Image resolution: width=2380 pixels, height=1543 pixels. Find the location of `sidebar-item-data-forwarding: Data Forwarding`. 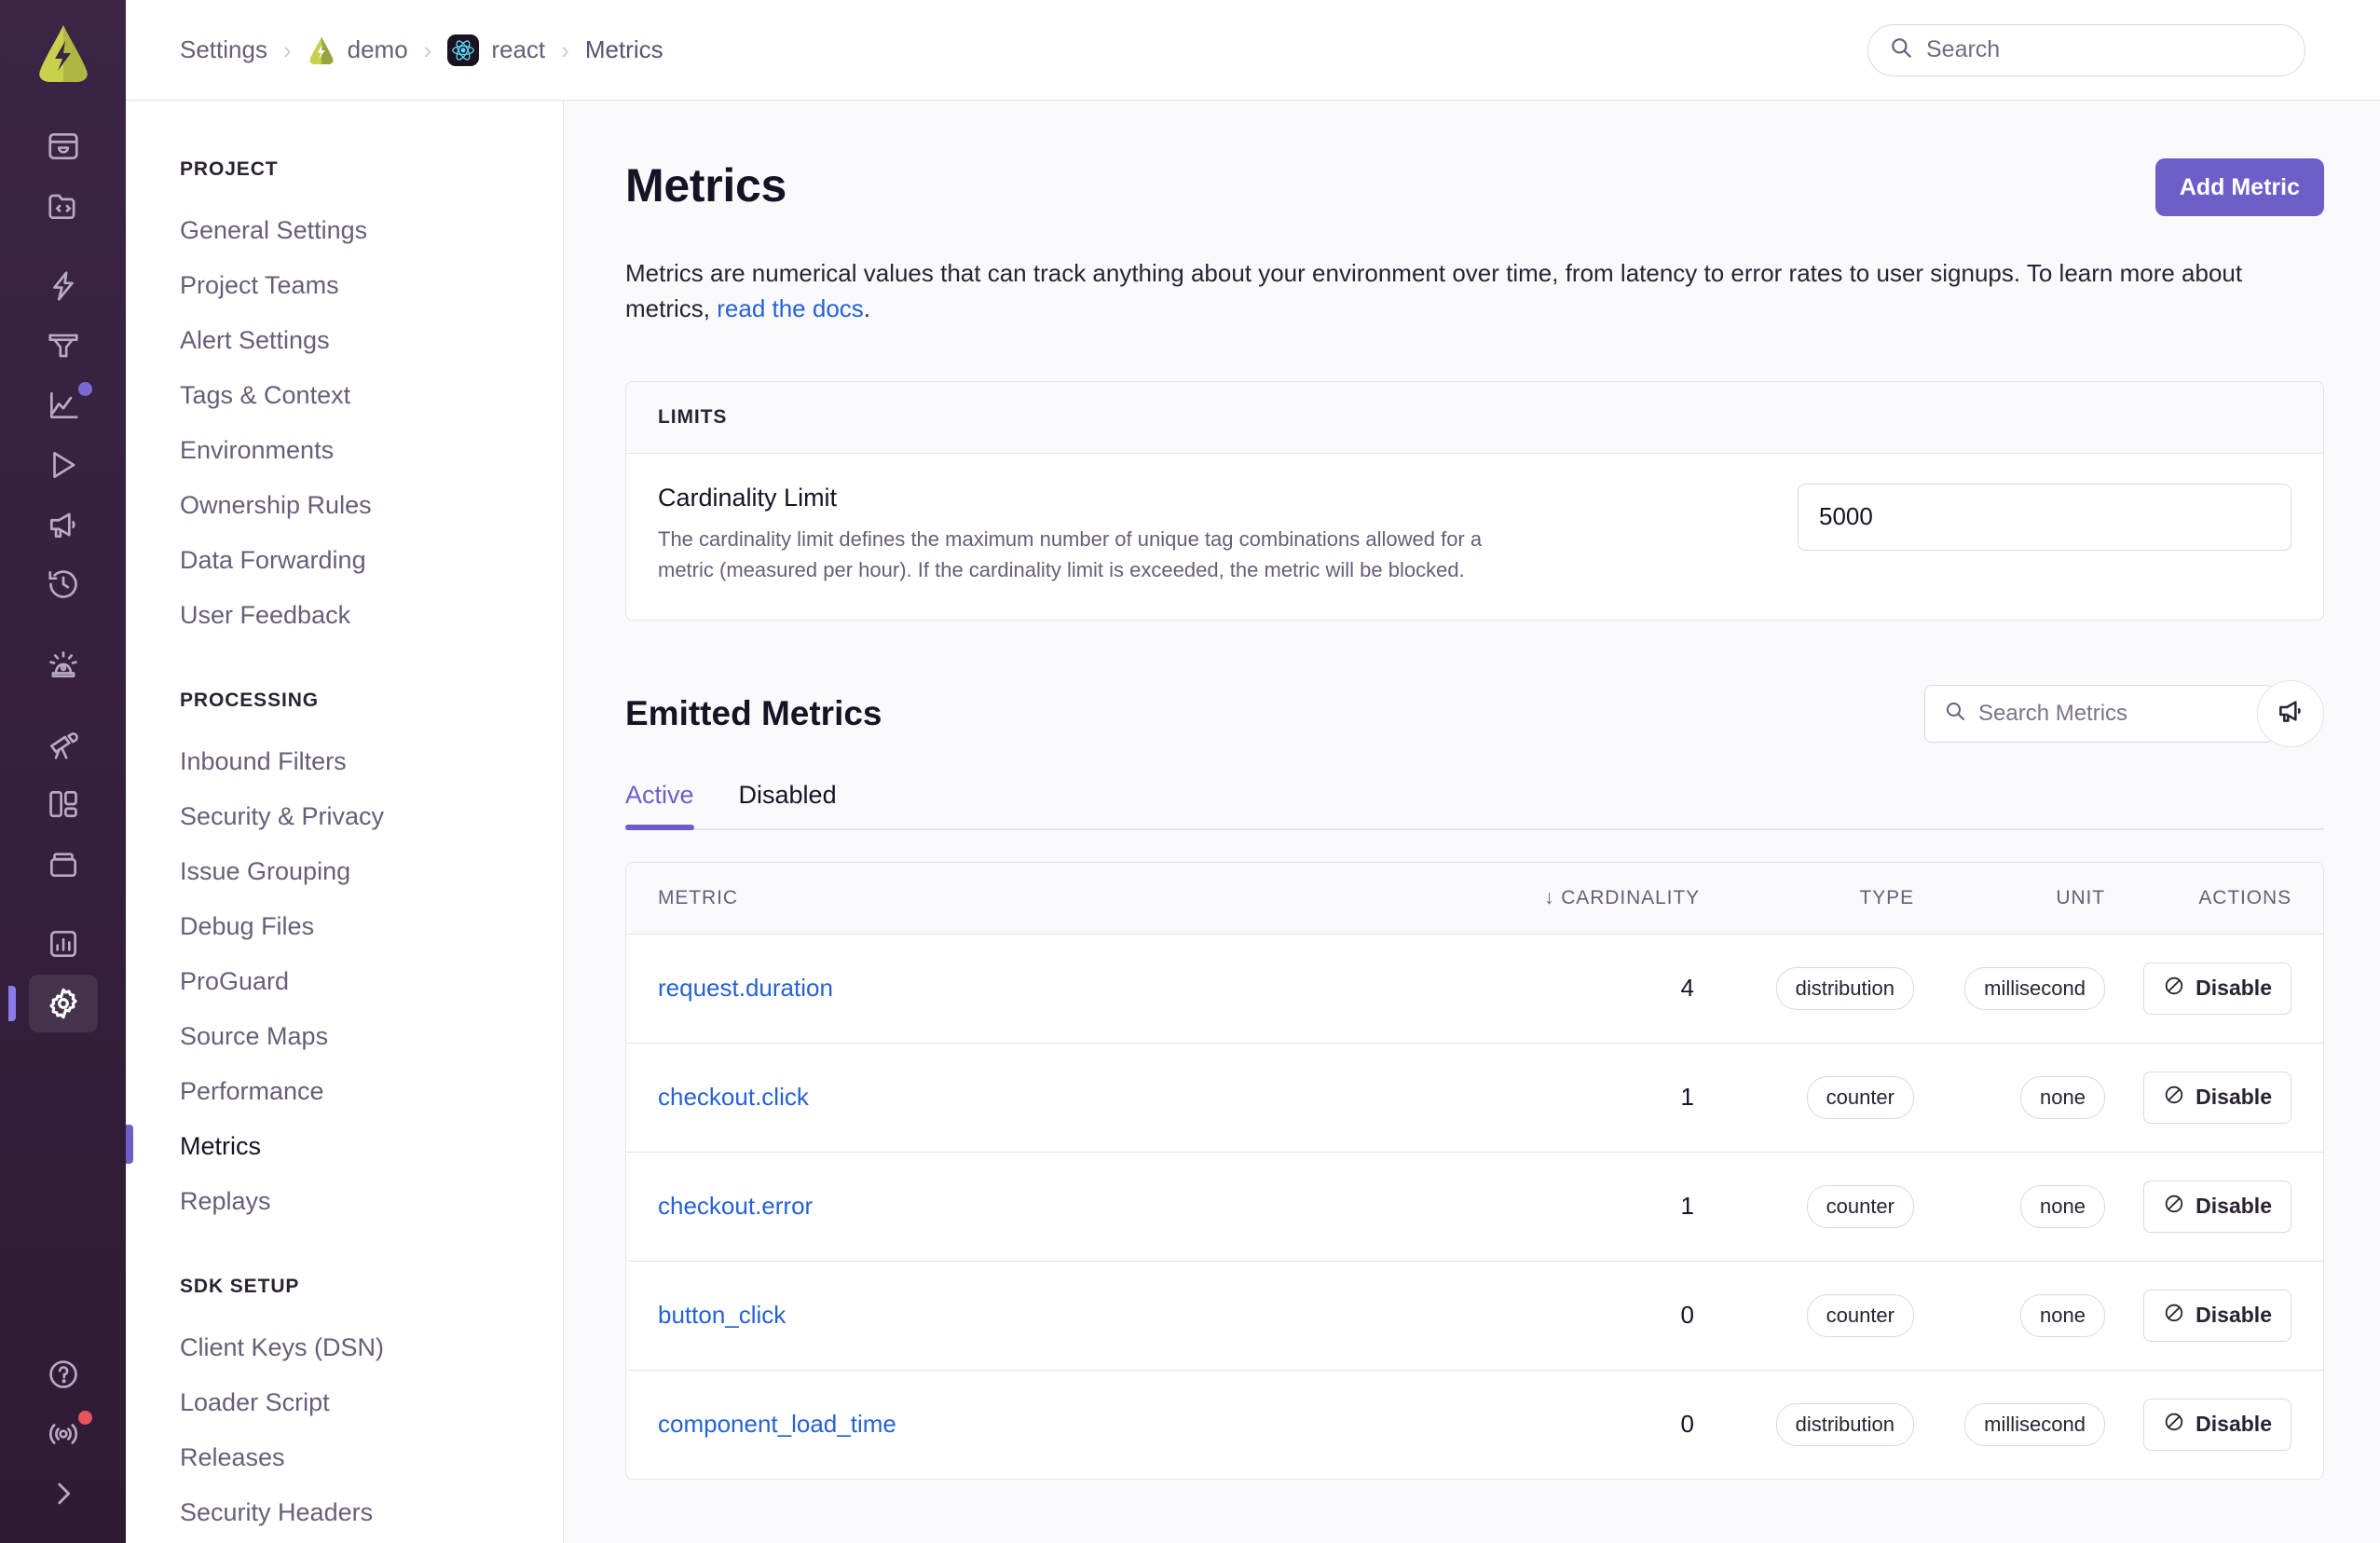

sidebar-item-data-forwarding: Data Forwarding is located at coordinates (273, 560).